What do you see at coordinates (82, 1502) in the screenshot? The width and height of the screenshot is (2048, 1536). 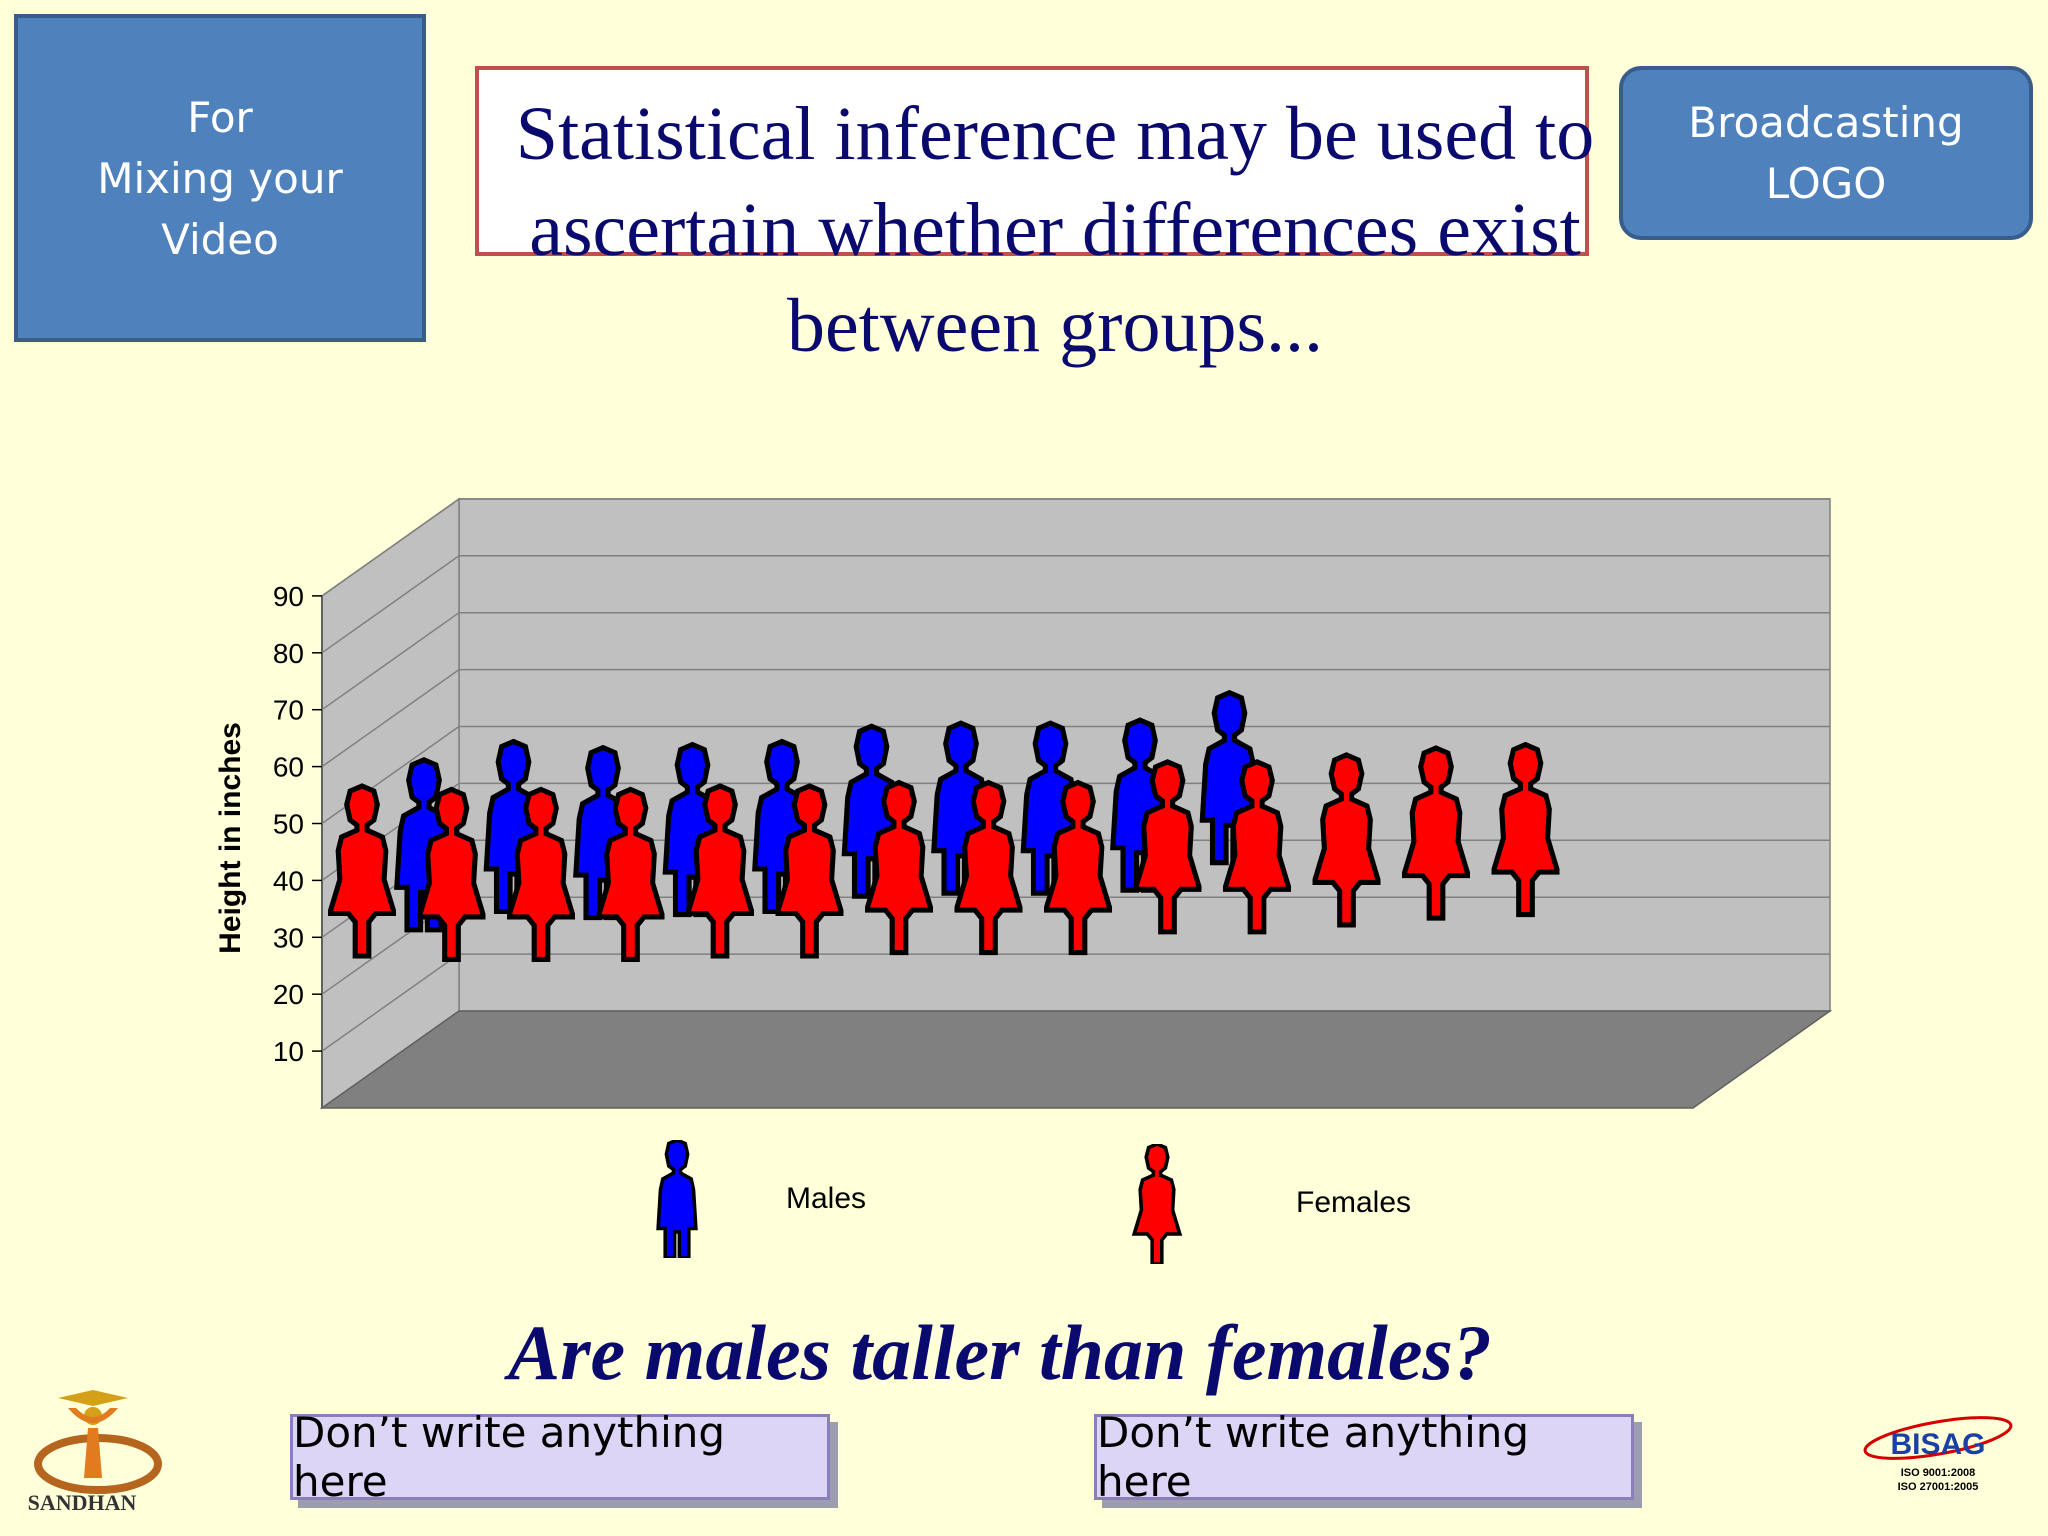 I see `sandhan-logo-text: SANDHAN` at bounding box center [82, 1502].